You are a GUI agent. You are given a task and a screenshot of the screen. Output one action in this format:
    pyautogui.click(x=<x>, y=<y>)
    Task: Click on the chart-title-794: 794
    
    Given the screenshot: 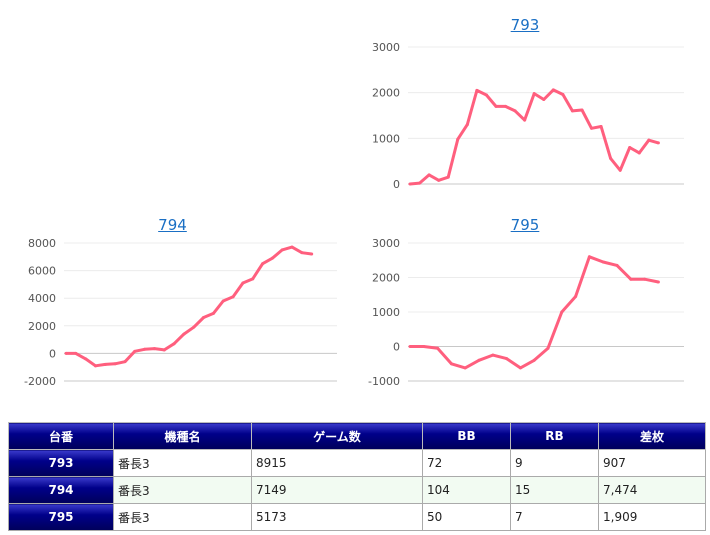 What is the action you would take?
    pyautogui.click(x=172, y=225)
    